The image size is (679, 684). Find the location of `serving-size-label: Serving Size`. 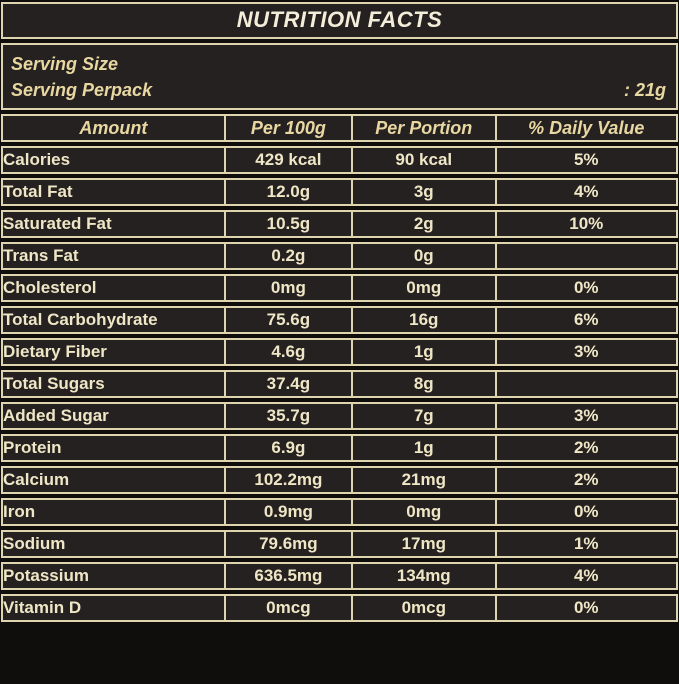

serving-size-label: Serving Size is located at coordinates (65, 64).